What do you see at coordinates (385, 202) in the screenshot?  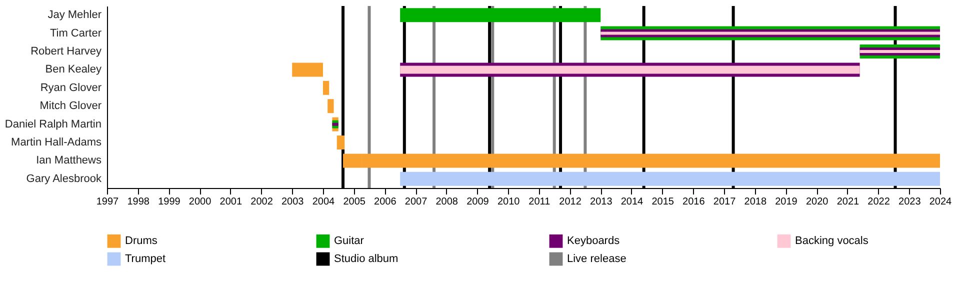 I see `x-tick-label: 2006` at bounding box center [385, 202].